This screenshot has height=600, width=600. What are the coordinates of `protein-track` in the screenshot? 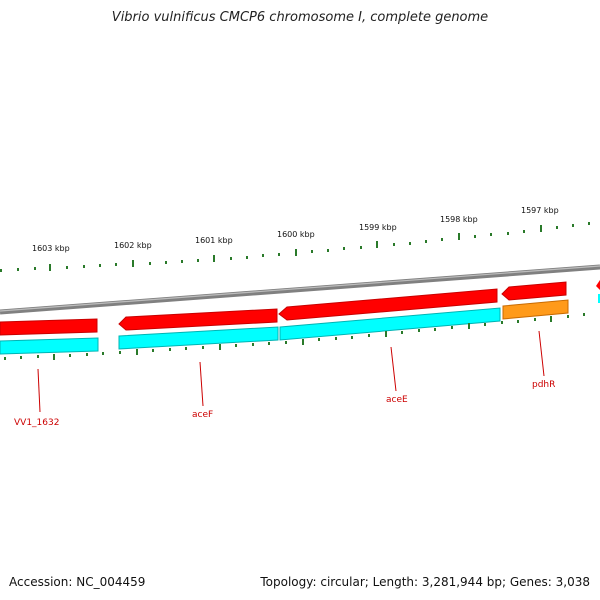 It's located at (300, 308).